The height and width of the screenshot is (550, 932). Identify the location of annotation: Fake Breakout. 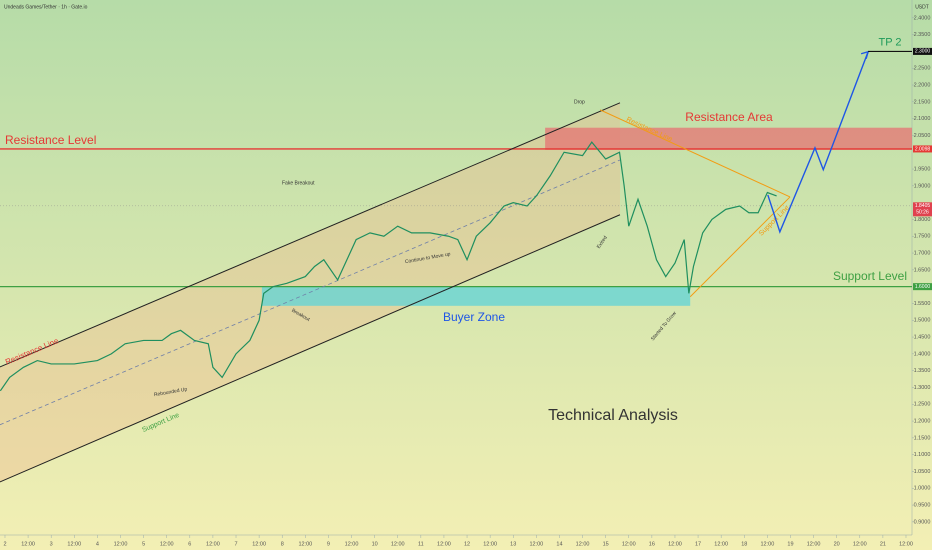
(298, 183).